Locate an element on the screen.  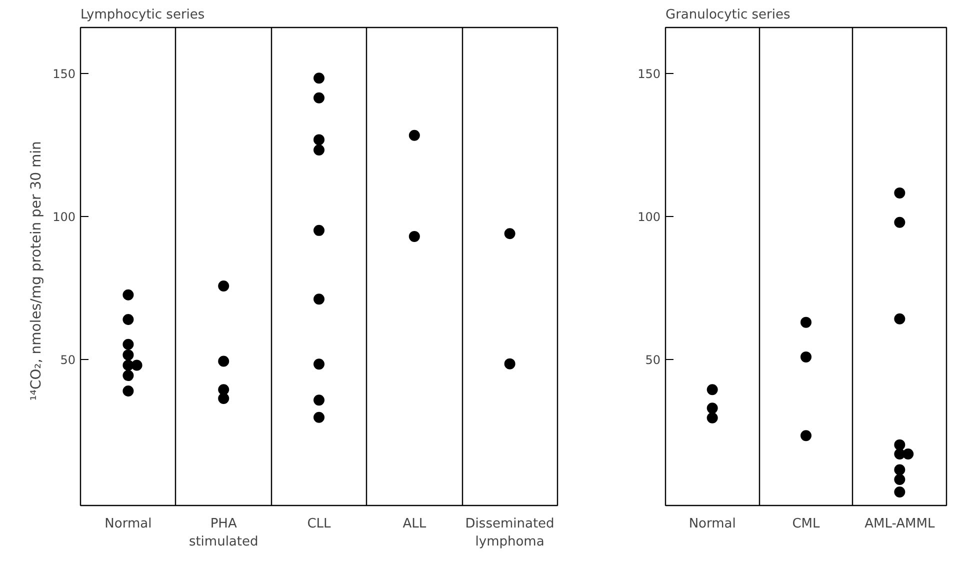
x-tick-label: AML-AMML is located at coordinates (900, 524).